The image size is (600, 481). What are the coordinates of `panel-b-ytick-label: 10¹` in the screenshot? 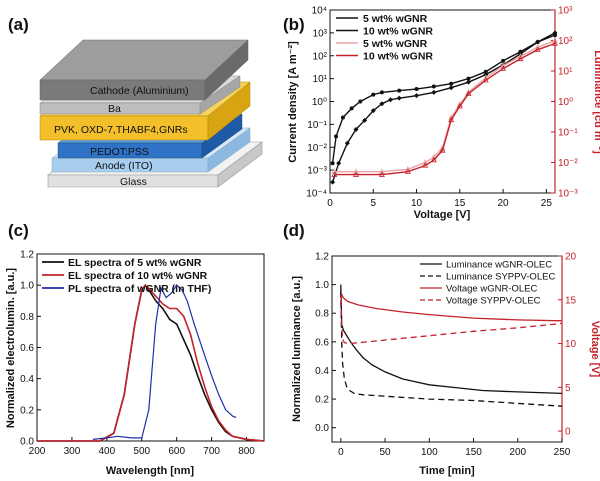 It's located at (320, 79).